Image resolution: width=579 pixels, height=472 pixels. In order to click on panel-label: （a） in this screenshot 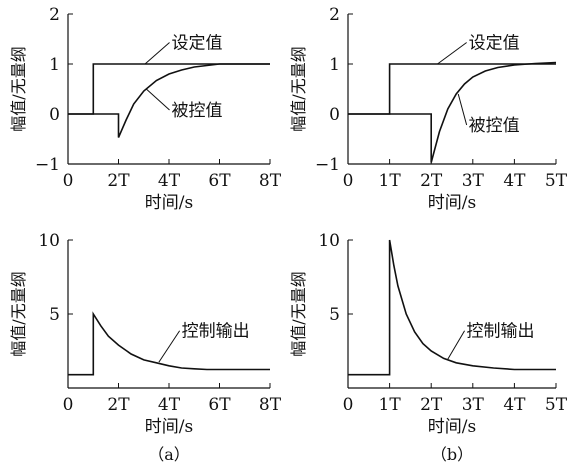, I will do `click(169, 454)`.